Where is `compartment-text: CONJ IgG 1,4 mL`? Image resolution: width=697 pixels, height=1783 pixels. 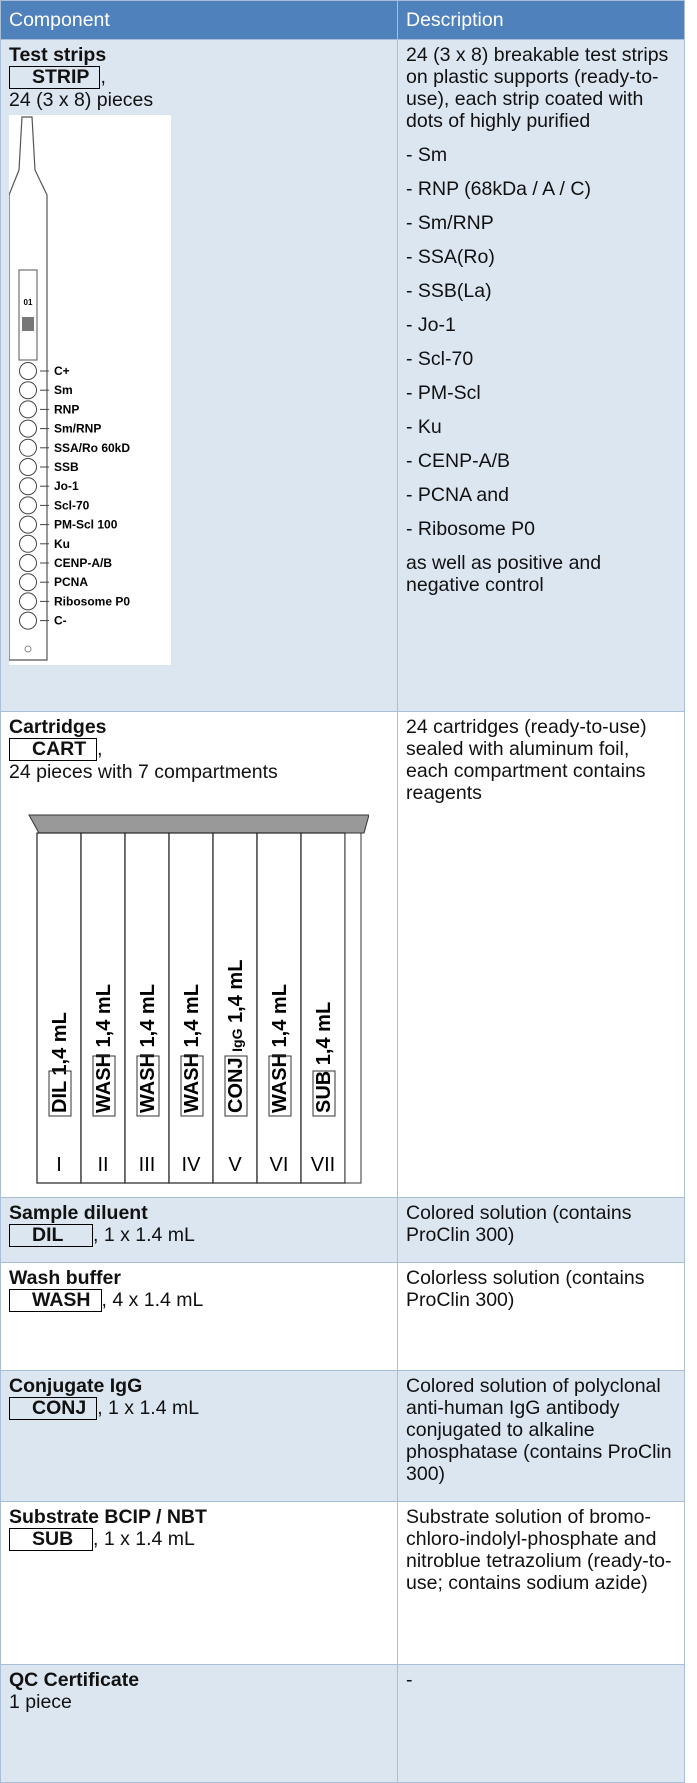
compartment-text: CONJ IgG 1,4 mL is located at coordinates (236, 1036).